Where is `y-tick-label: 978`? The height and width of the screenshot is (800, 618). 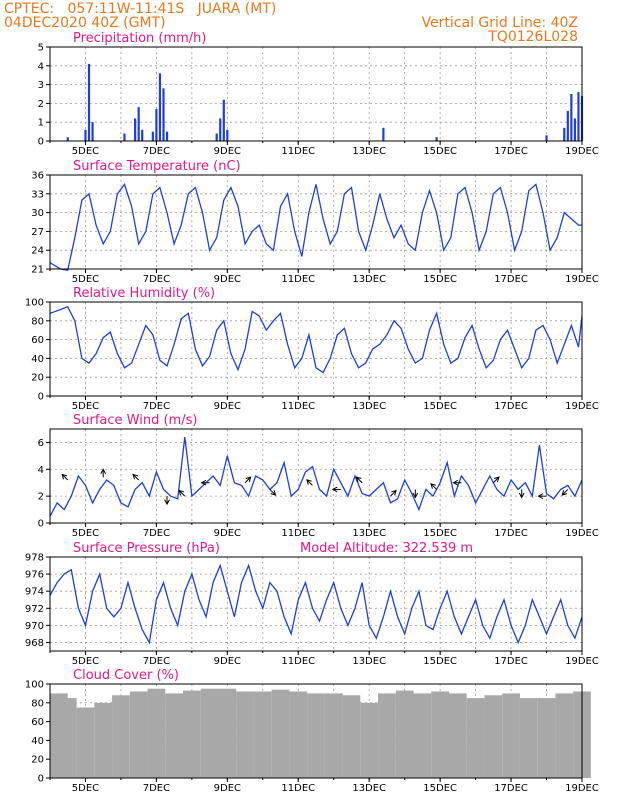 y-tick-label: 978 is located at coordinates (34, 558).